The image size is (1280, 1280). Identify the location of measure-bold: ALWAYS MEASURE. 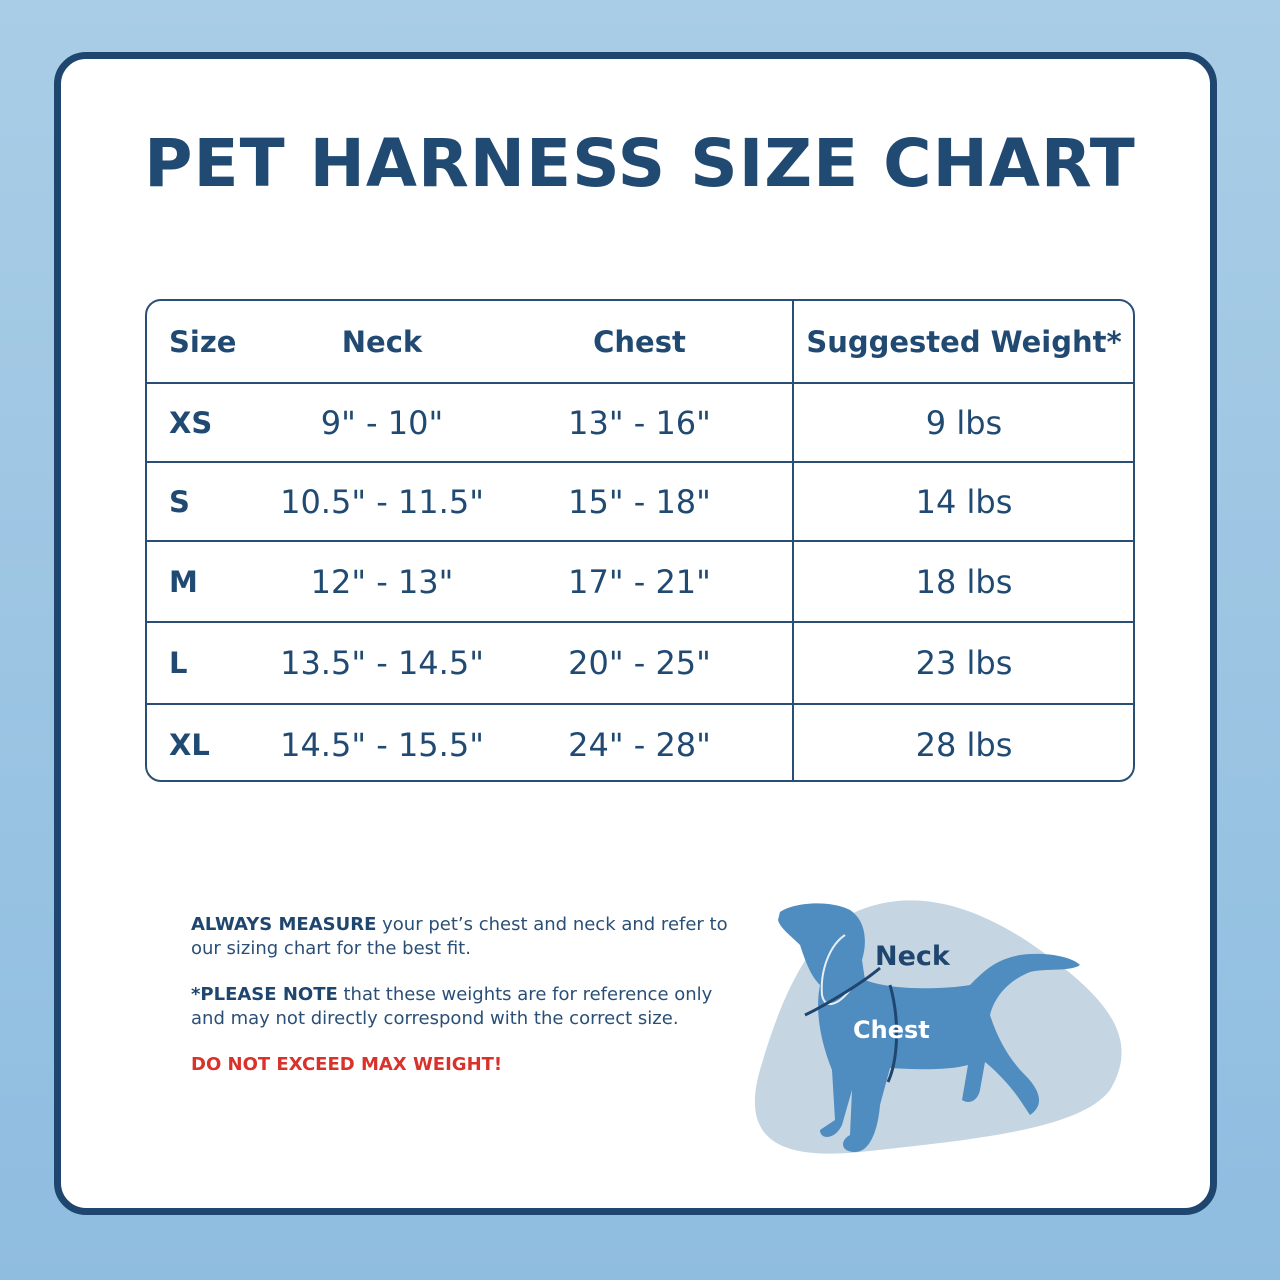
(284, 924).